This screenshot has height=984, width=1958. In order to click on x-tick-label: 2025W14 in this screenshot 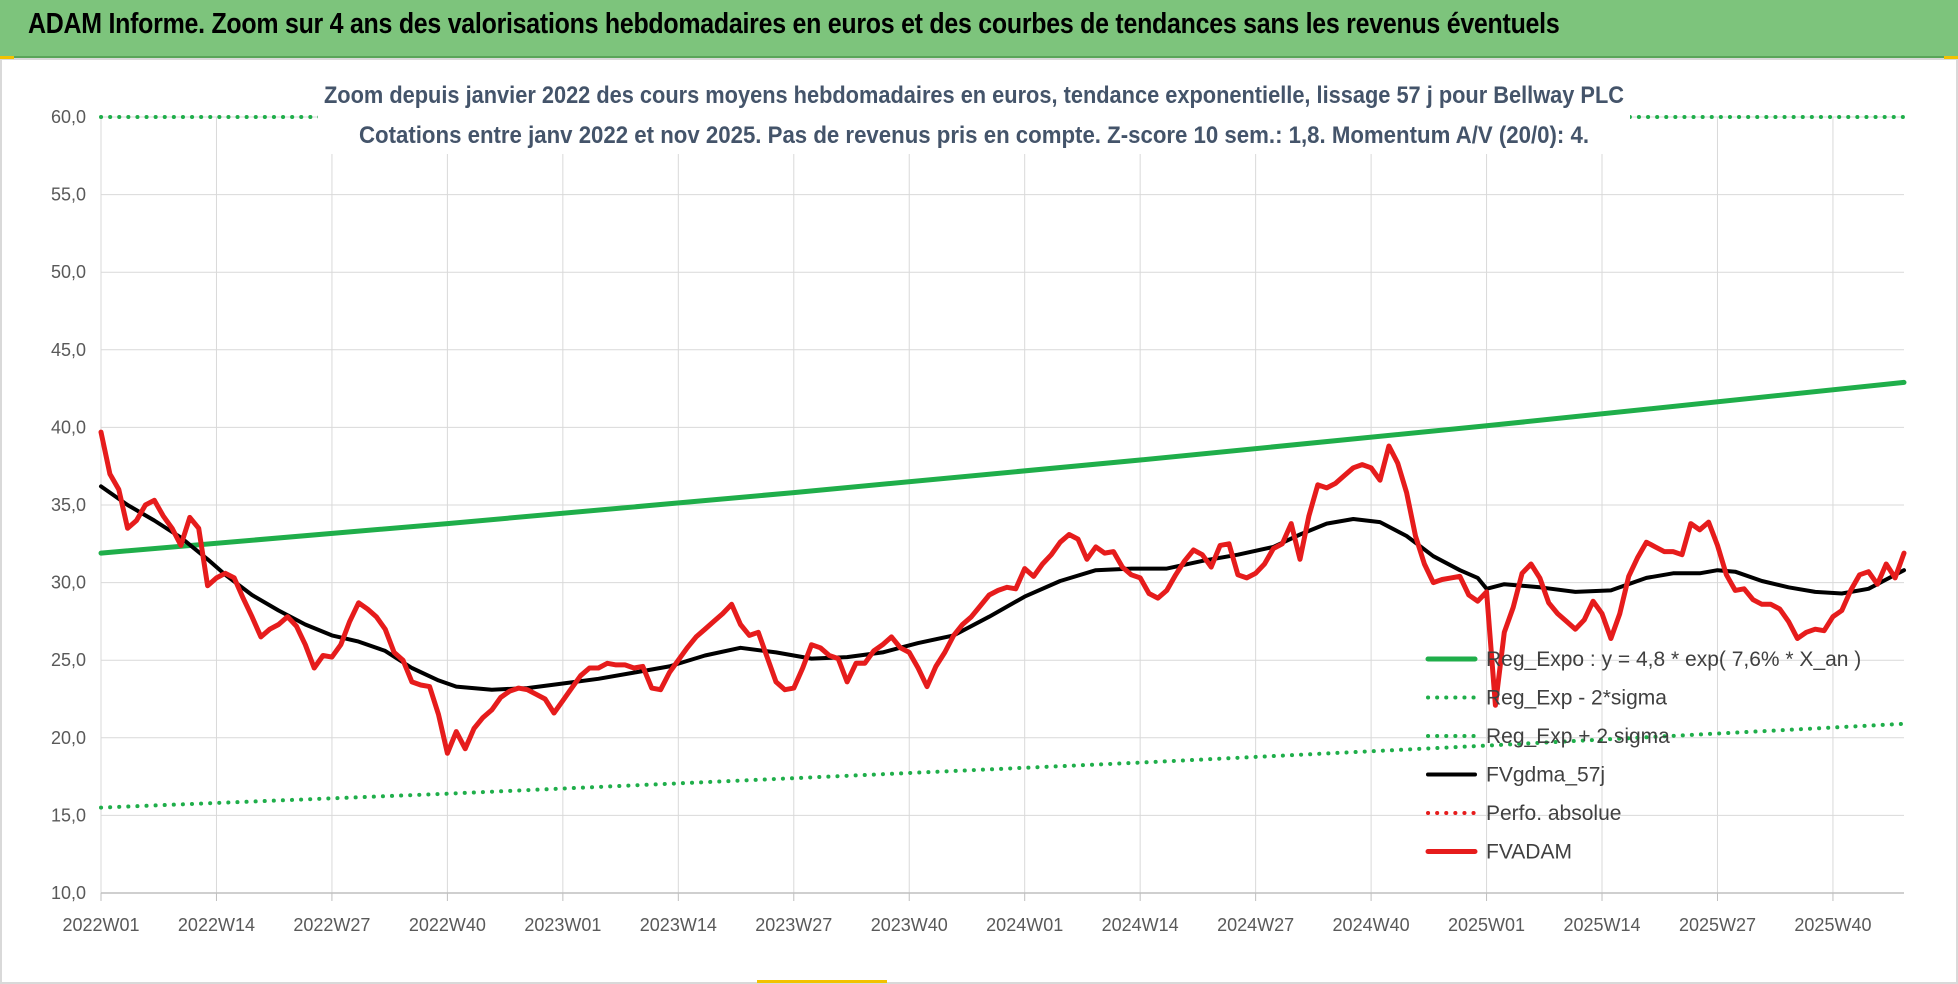, I will do `click(1601, 925)`.